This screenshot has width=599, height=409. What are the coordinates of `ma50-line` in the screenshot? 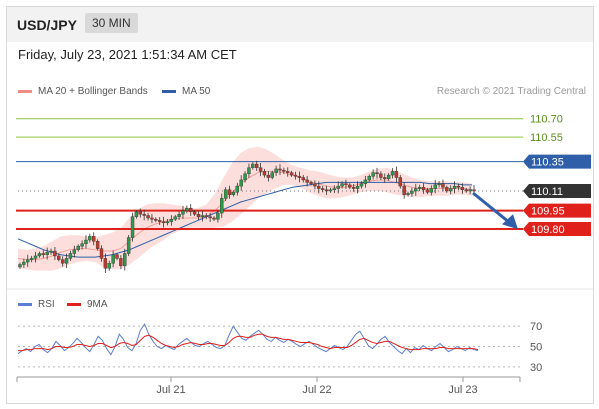 It's located at (244, 219).